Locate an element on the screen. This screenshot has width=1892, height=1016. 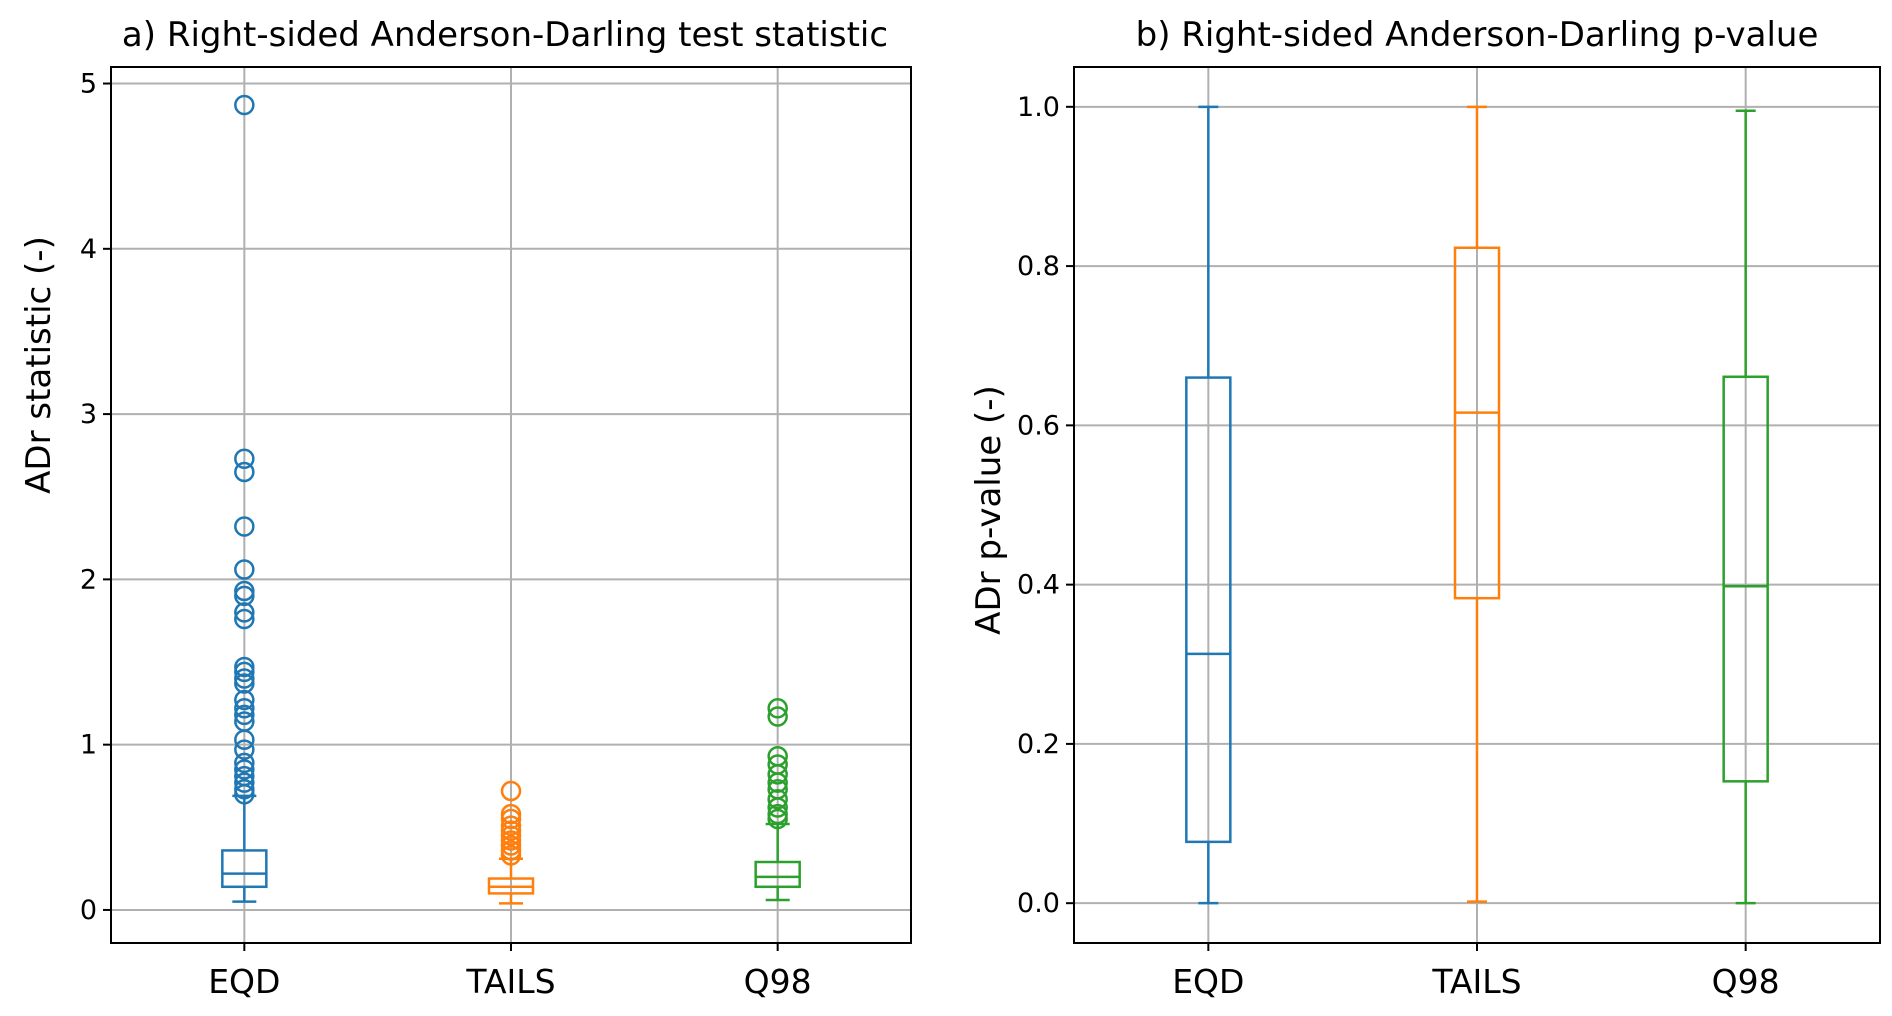
chart-title: b) Right-sided Anderson-Darling p-value is located at coordinates (1477, 35).